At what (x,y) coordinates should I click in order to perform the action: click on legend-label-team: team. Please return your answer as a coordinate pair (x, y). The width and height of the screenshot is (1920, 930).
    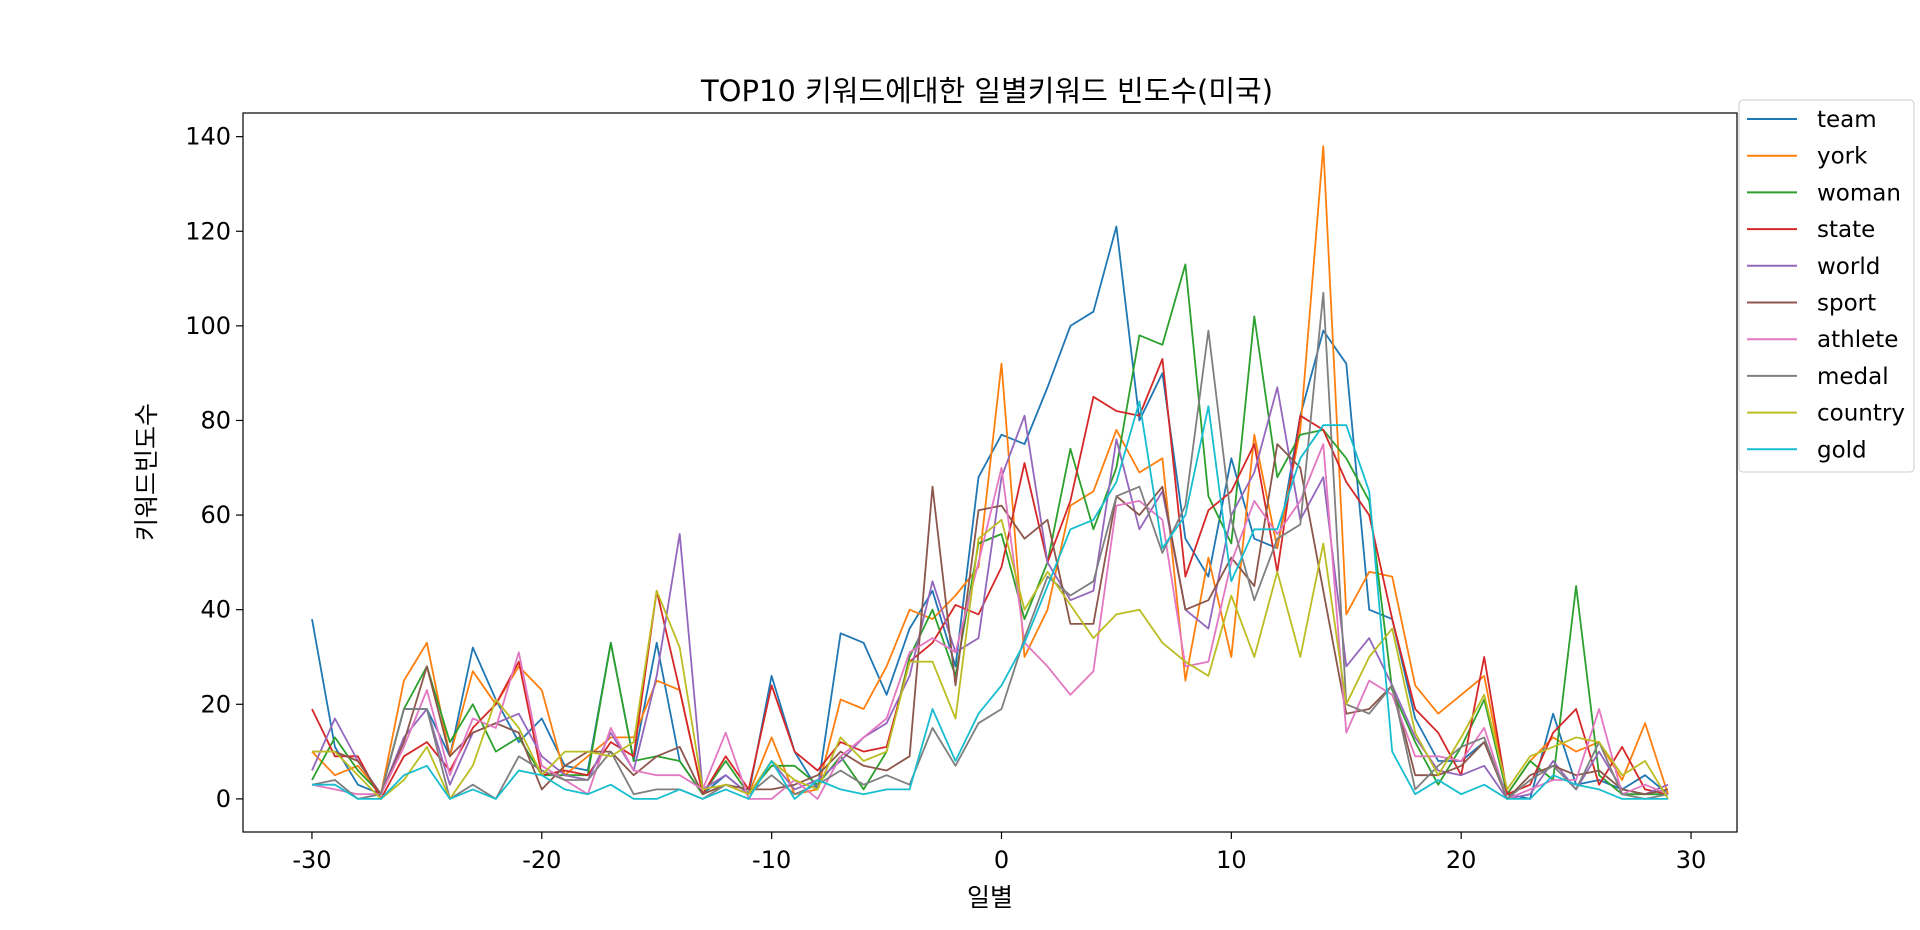
    Looking at the image, I should click on (1847, 120).